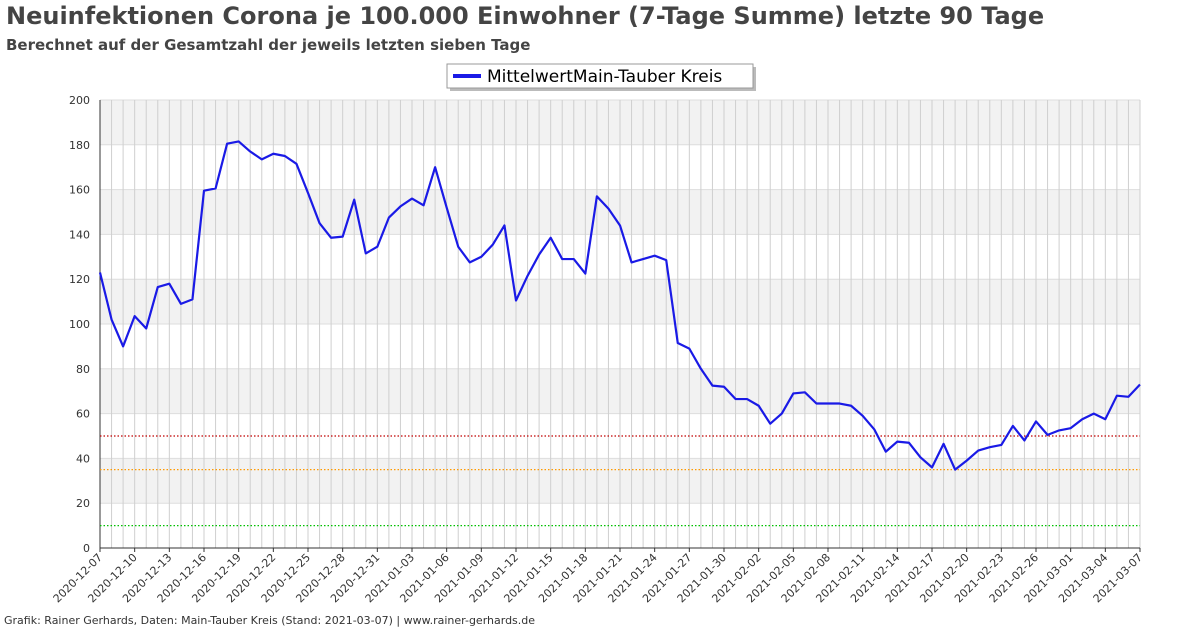 Image resolution: width=1200 pixels, height=628 pixels. What do you see at coordinates (79, 234) in the screenshot?
I see `y-tick-label: 140` at bounding box center [79, 234].